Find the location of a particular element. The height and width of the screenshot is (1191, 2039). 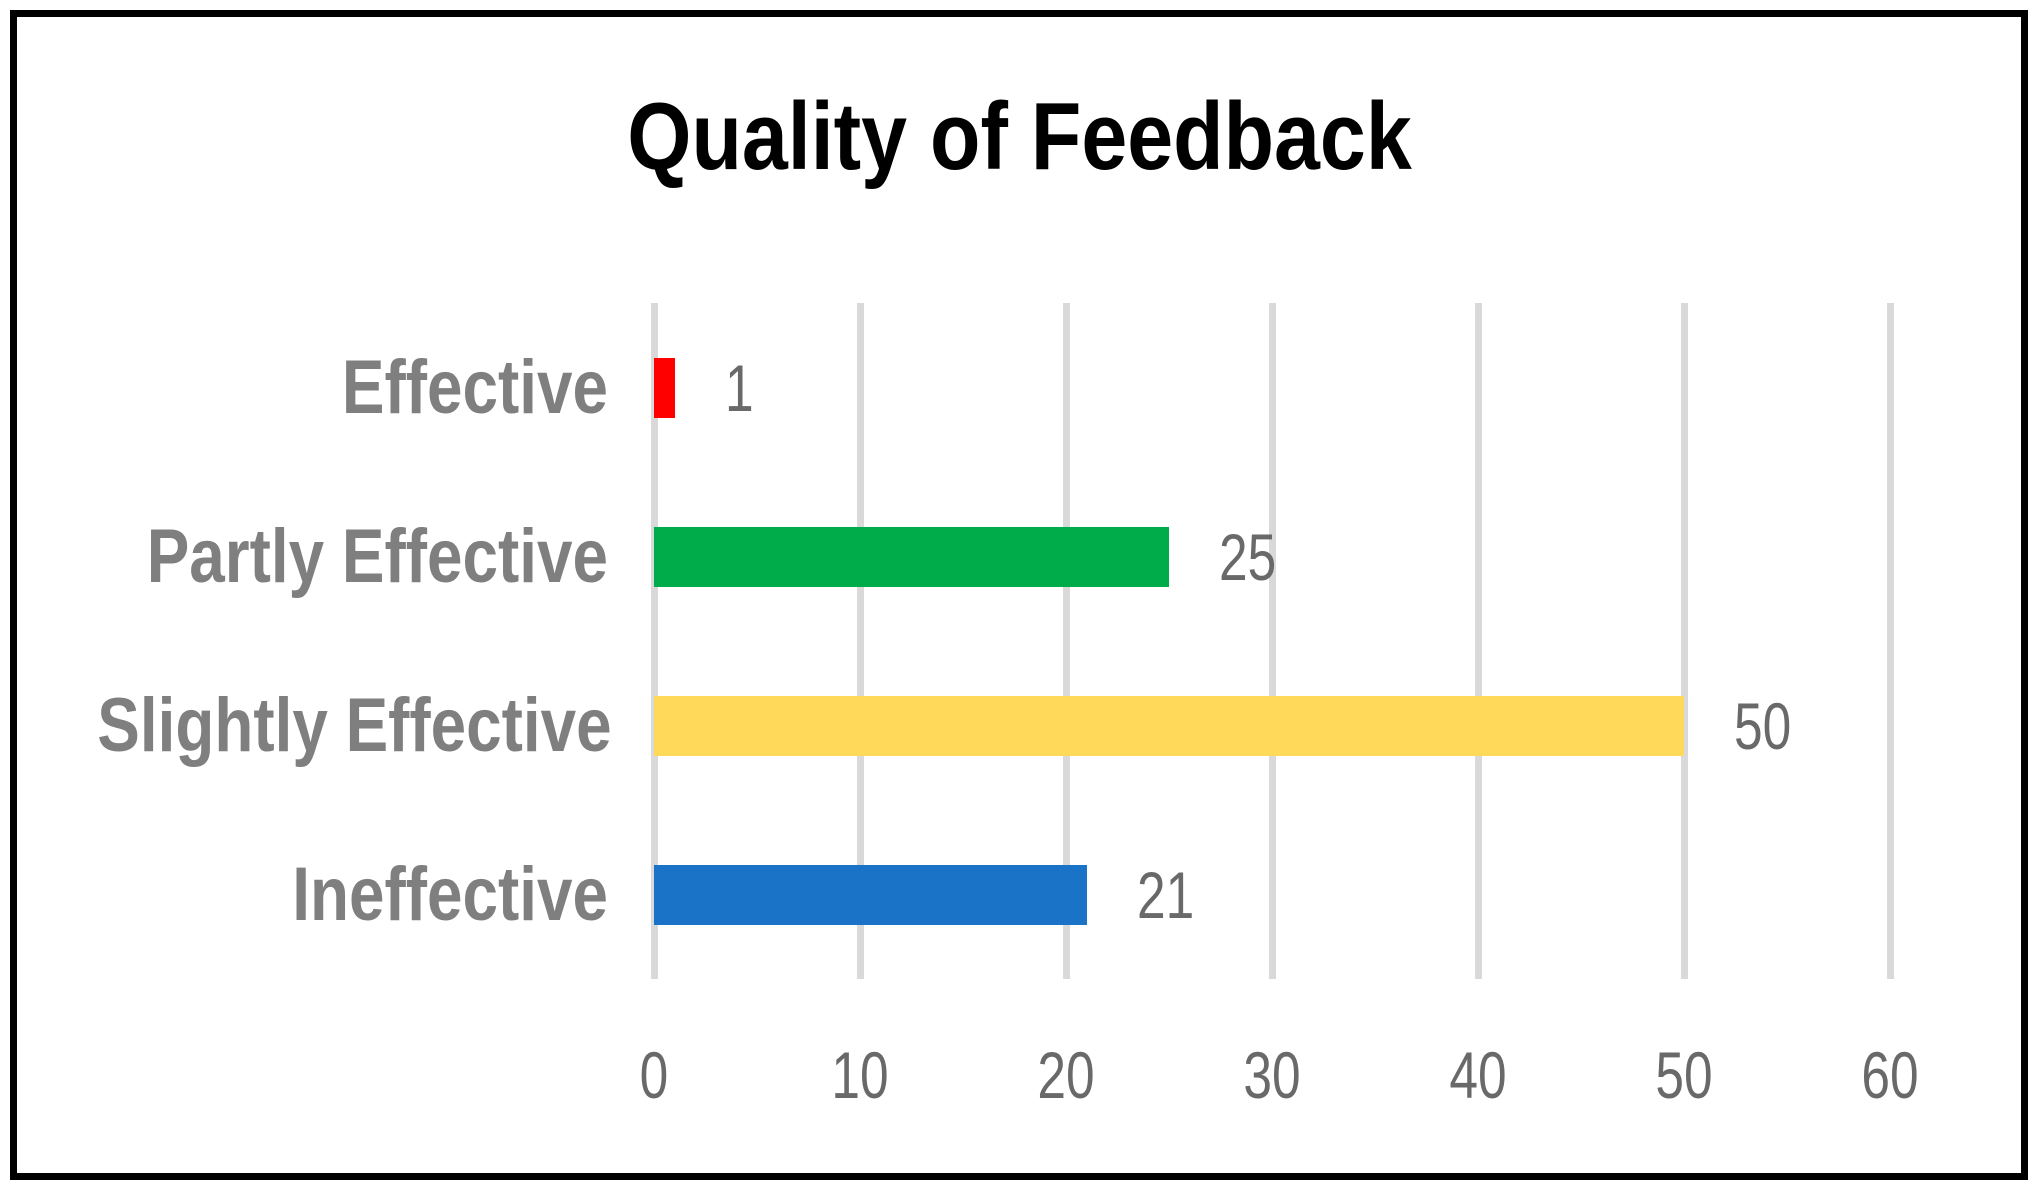

value-label-effective: 1 is located at coordinates (739, 387).